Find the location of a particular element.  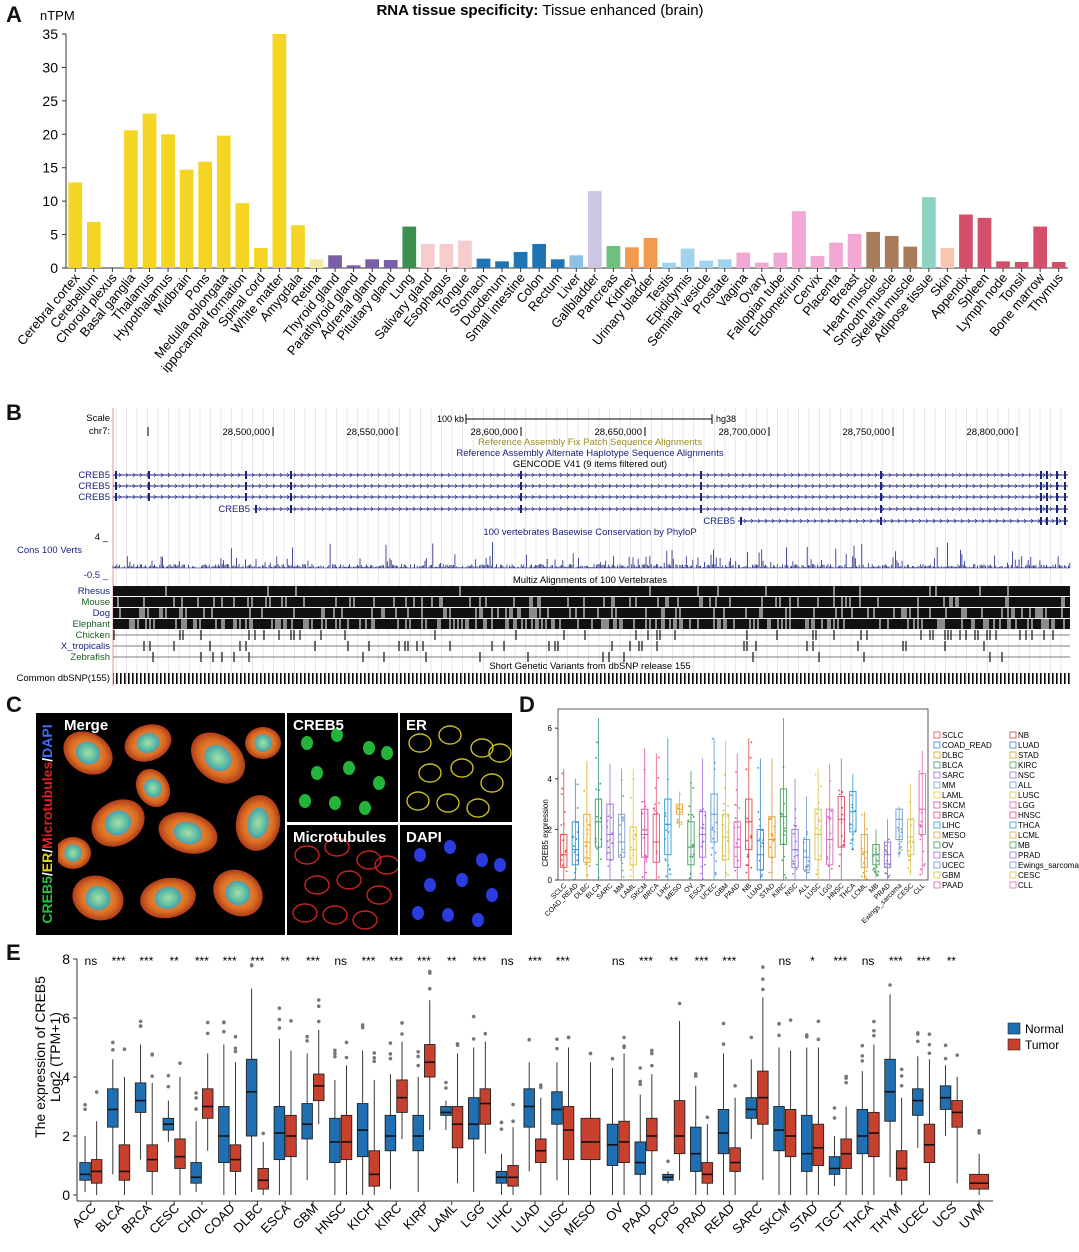

d-legend-label: CESC is located at coordinates (1029, 875).